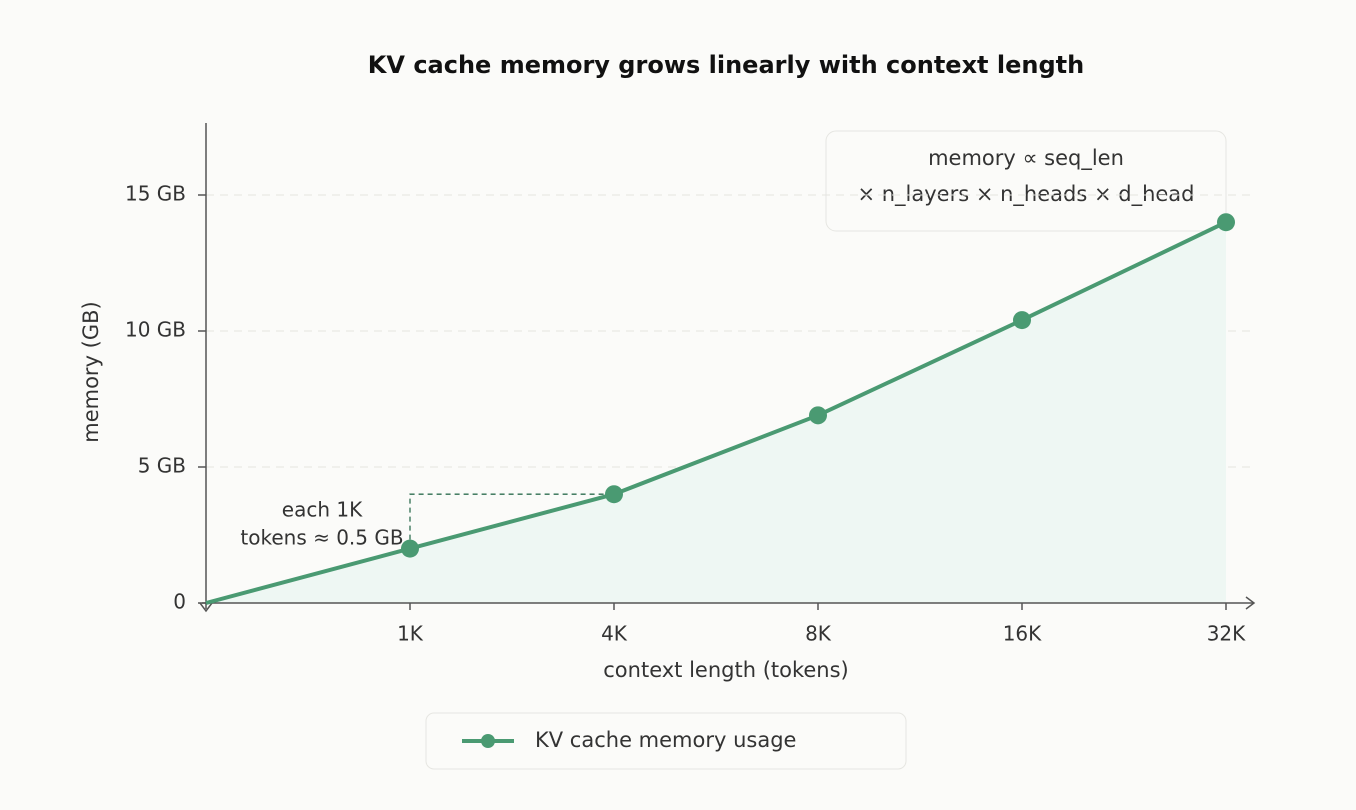  Describe the element at coordinates (91, 371) in the screenshot. I see `y-axis-label: memory (GB)` at that location.